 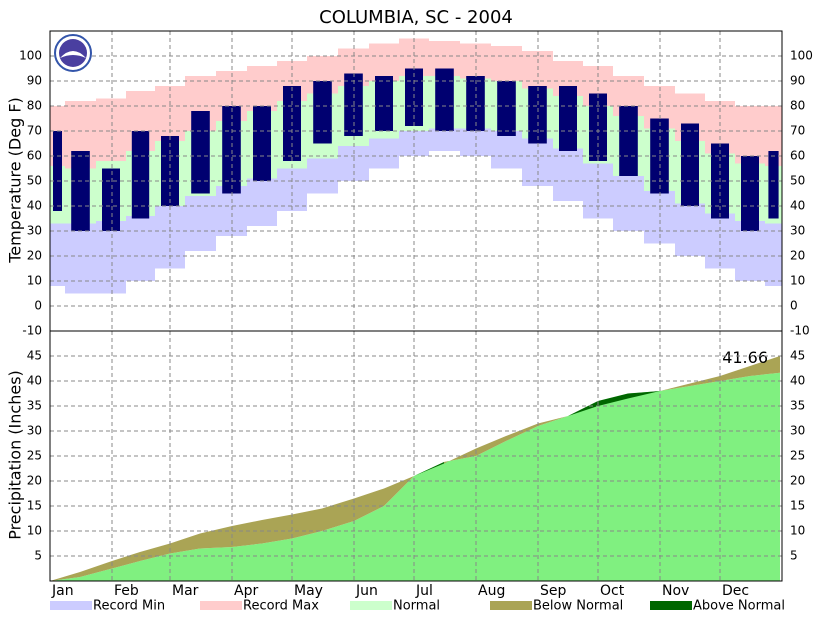 What do you see at coordinates (735, 591) in the screenshot?
I see `x-tick-label: Dec` at bounding box center [735, 591].